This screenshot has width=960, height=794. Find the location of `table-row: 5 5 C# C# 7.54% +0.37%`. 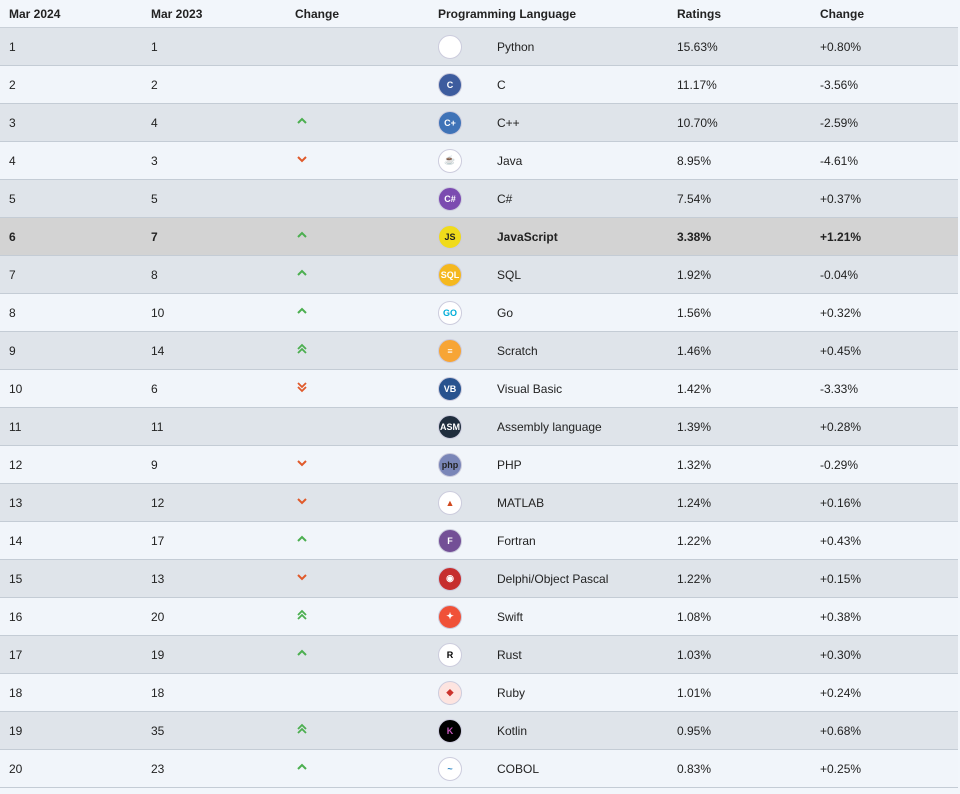

table-row: 5 5 C# C# 7.54% +0.37% is located at coordinates (479, 198).